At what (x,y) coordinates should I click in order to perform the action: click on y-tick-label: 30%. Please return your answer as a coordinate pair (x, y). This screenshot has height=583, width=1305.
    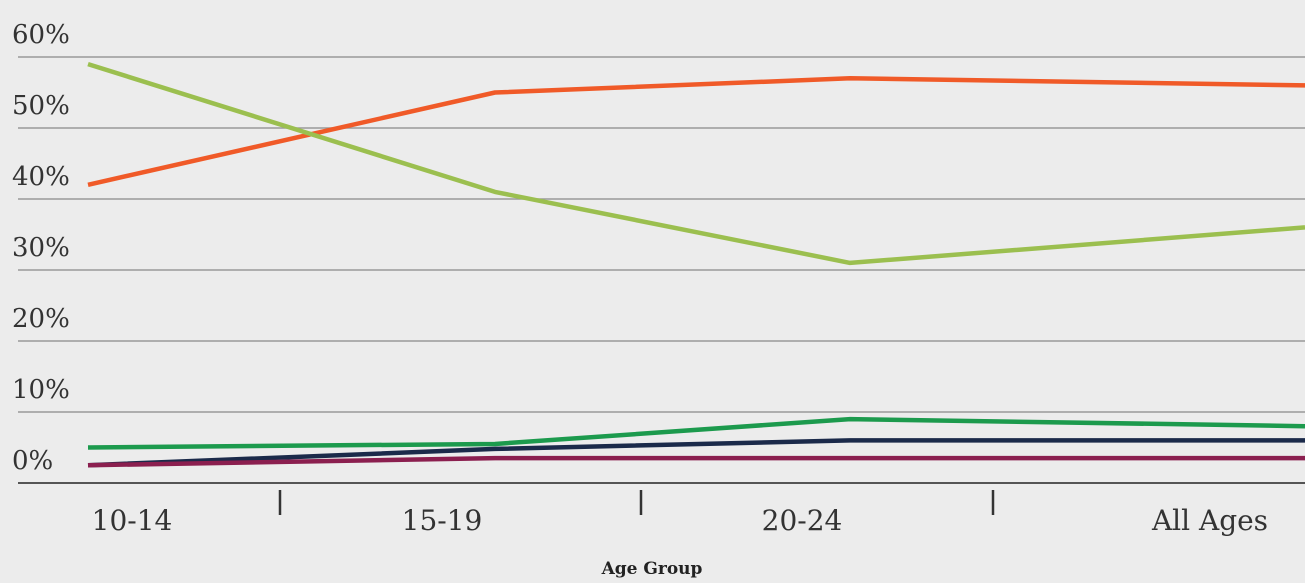
    Looking at the image, I should click on (41, 248).